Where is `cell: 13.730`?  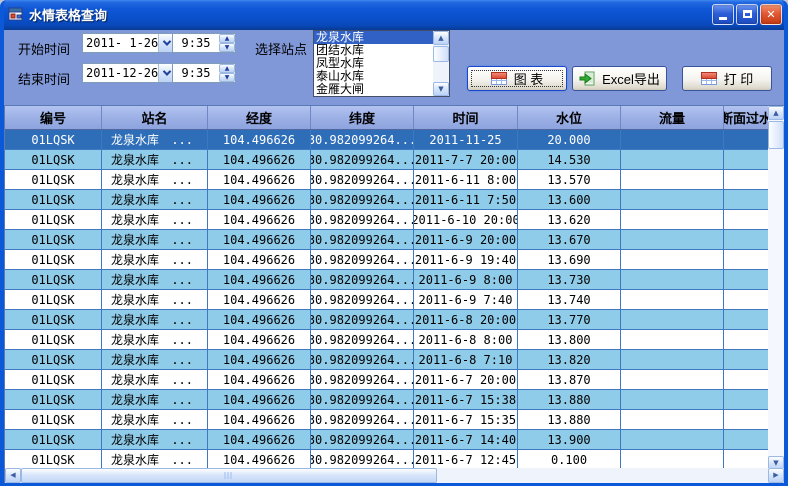
cell: 13.730 is located at coordinates (569, 280).